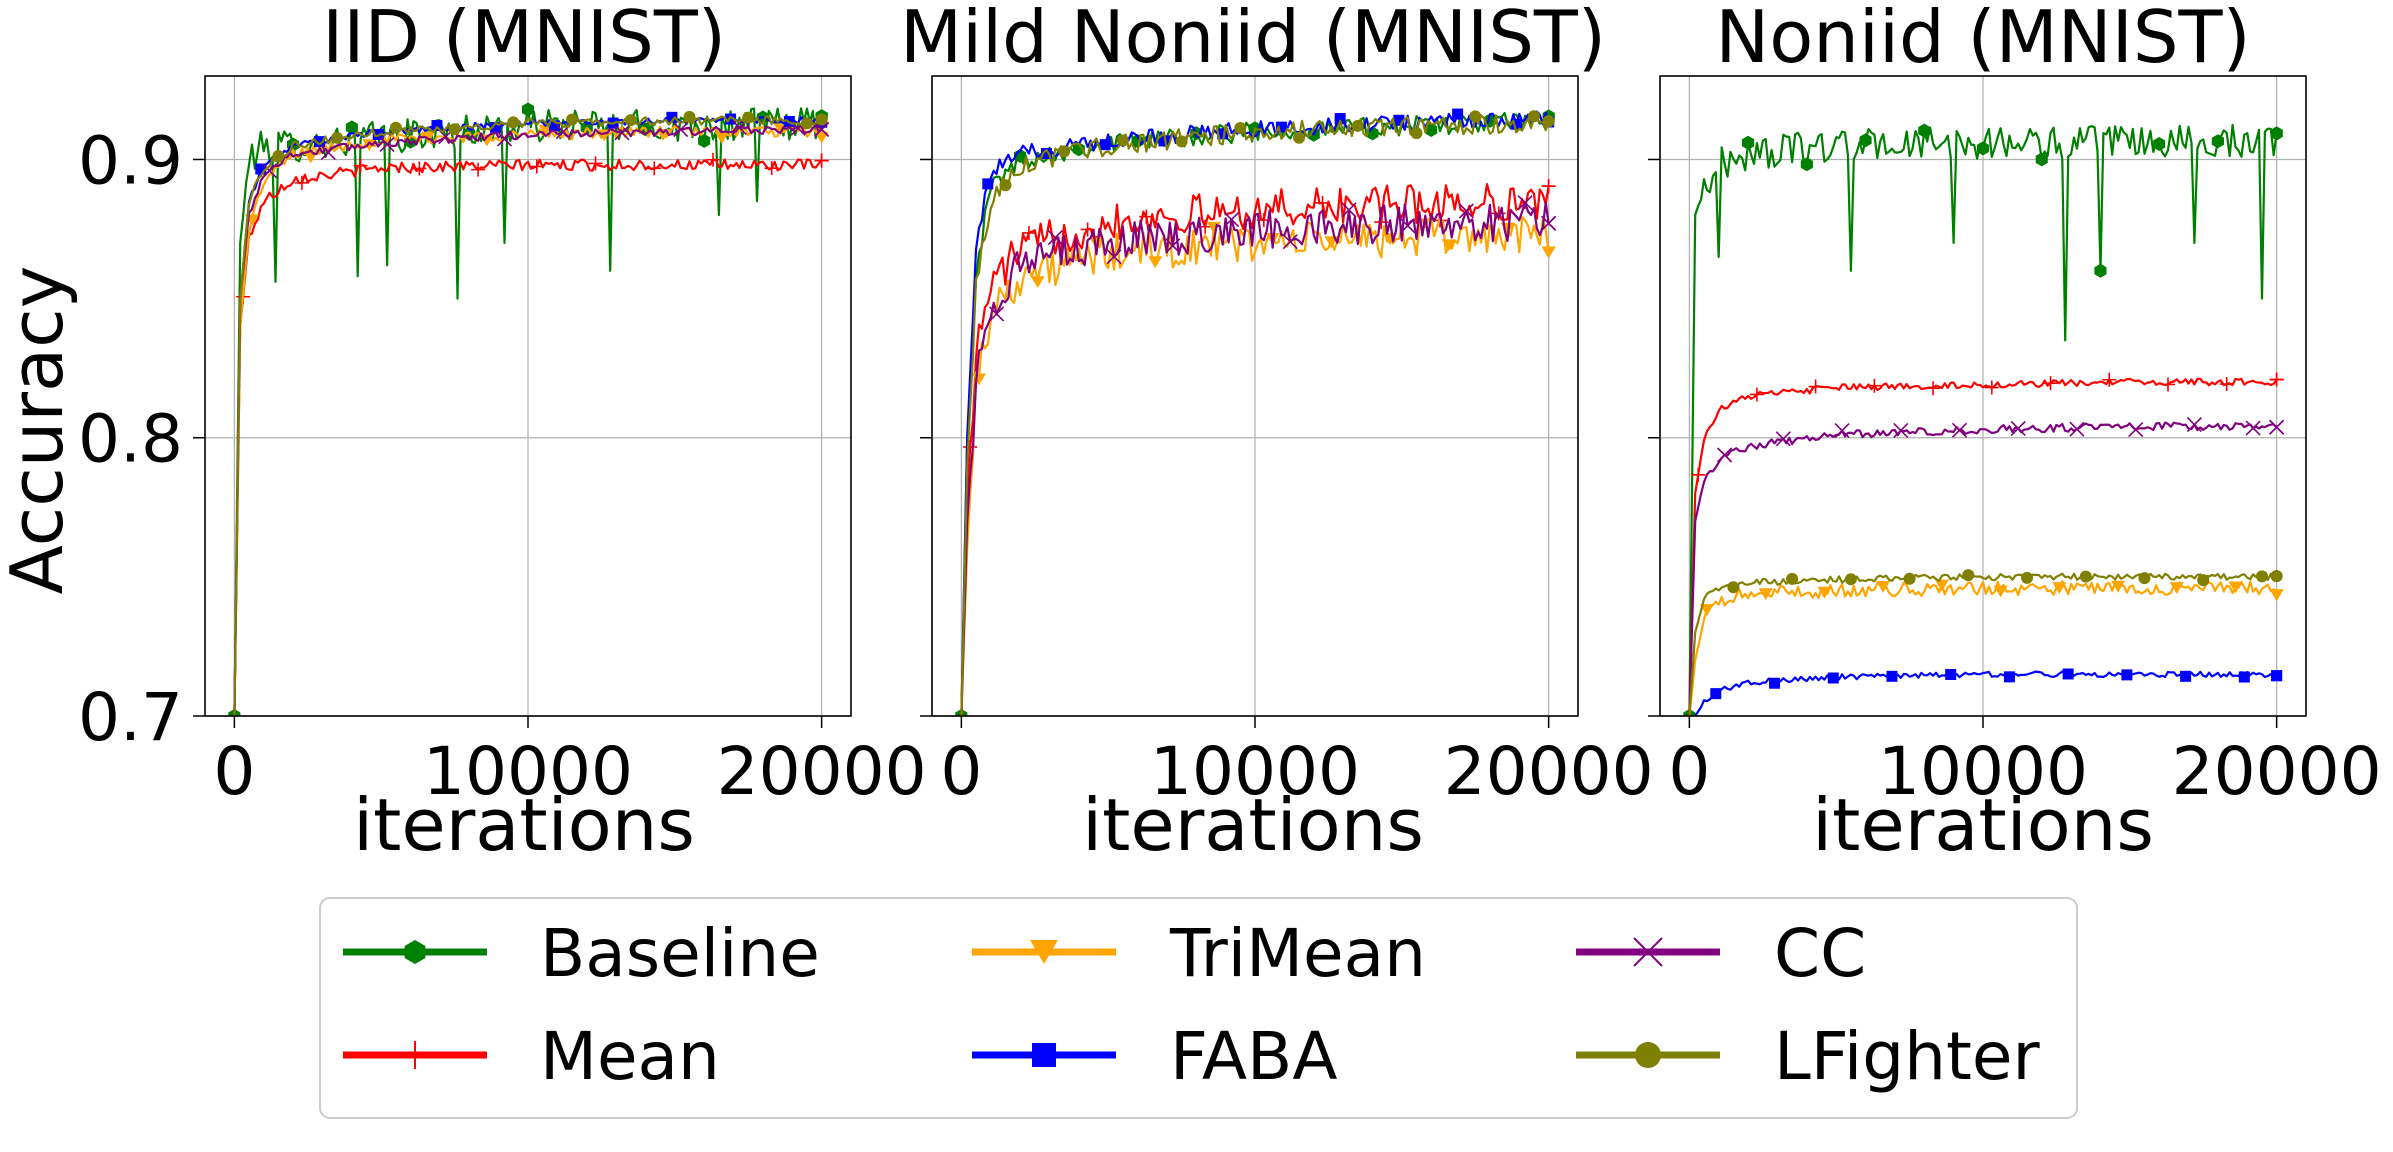  Describe the element at coordinates (1154, 1056) in the screenshot. I see `legend-entry-faba: FABA` at that location.